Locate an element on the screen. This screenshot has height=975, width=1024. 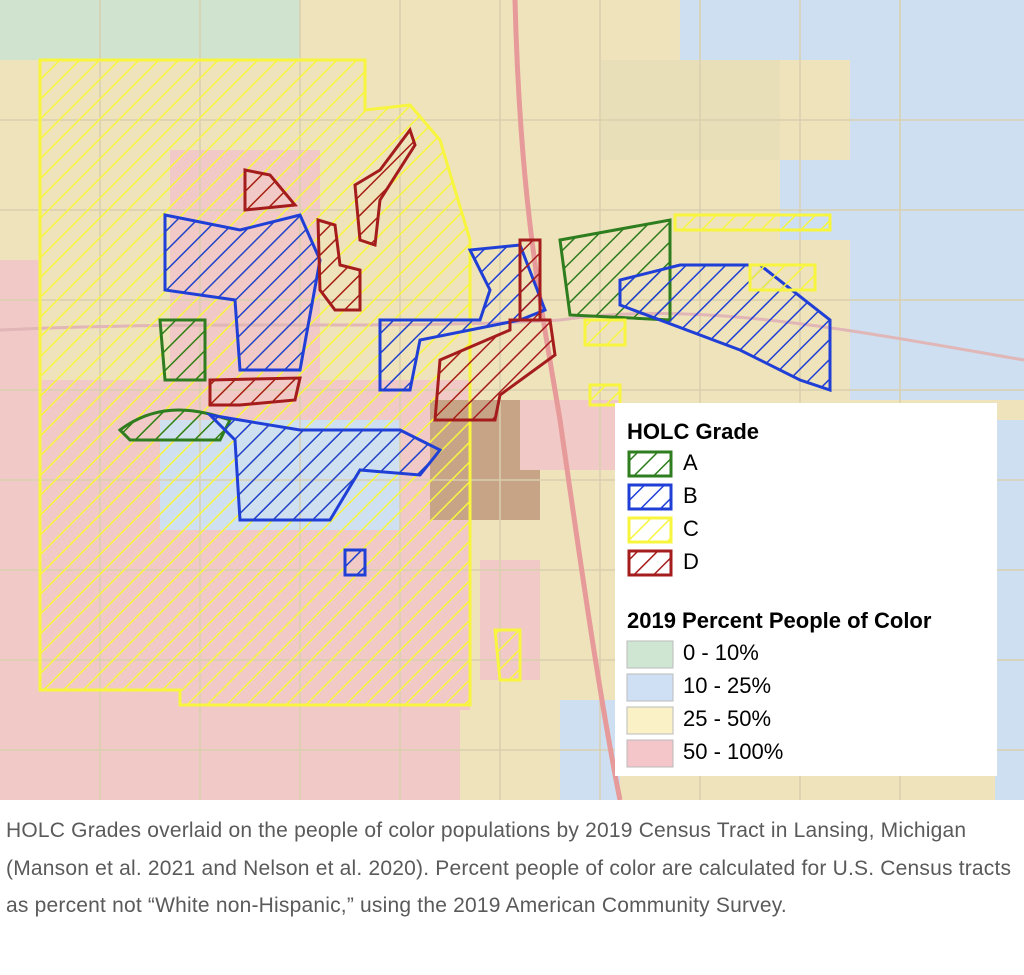
road is located at coordinates (567, 400).